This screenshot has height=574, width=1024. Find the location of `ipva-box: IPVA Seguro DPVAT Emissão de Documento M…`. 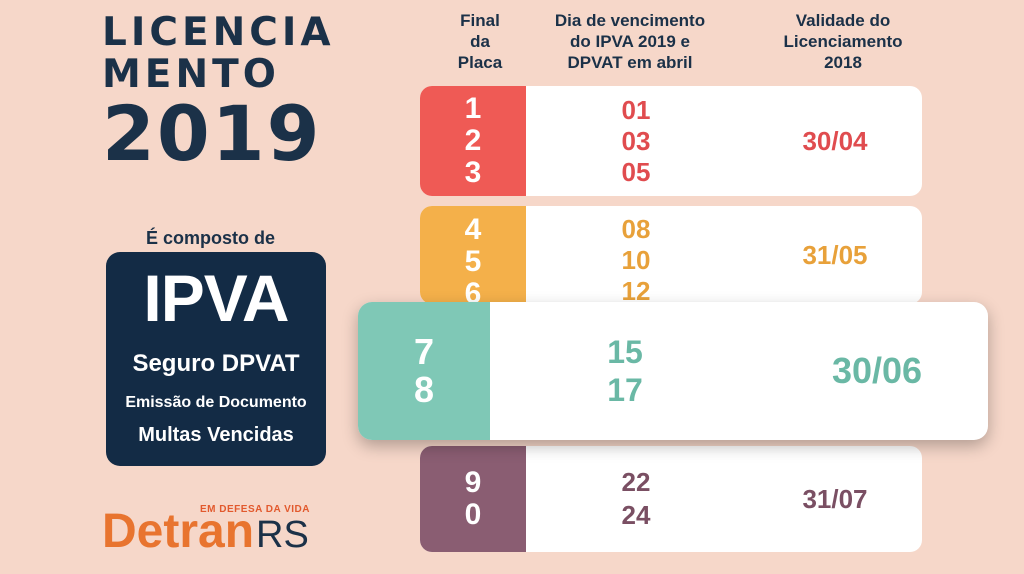

ipva-box: IPVA Seguro DPVAT Emissão de Documento M… is located at coordinates (216, 359).